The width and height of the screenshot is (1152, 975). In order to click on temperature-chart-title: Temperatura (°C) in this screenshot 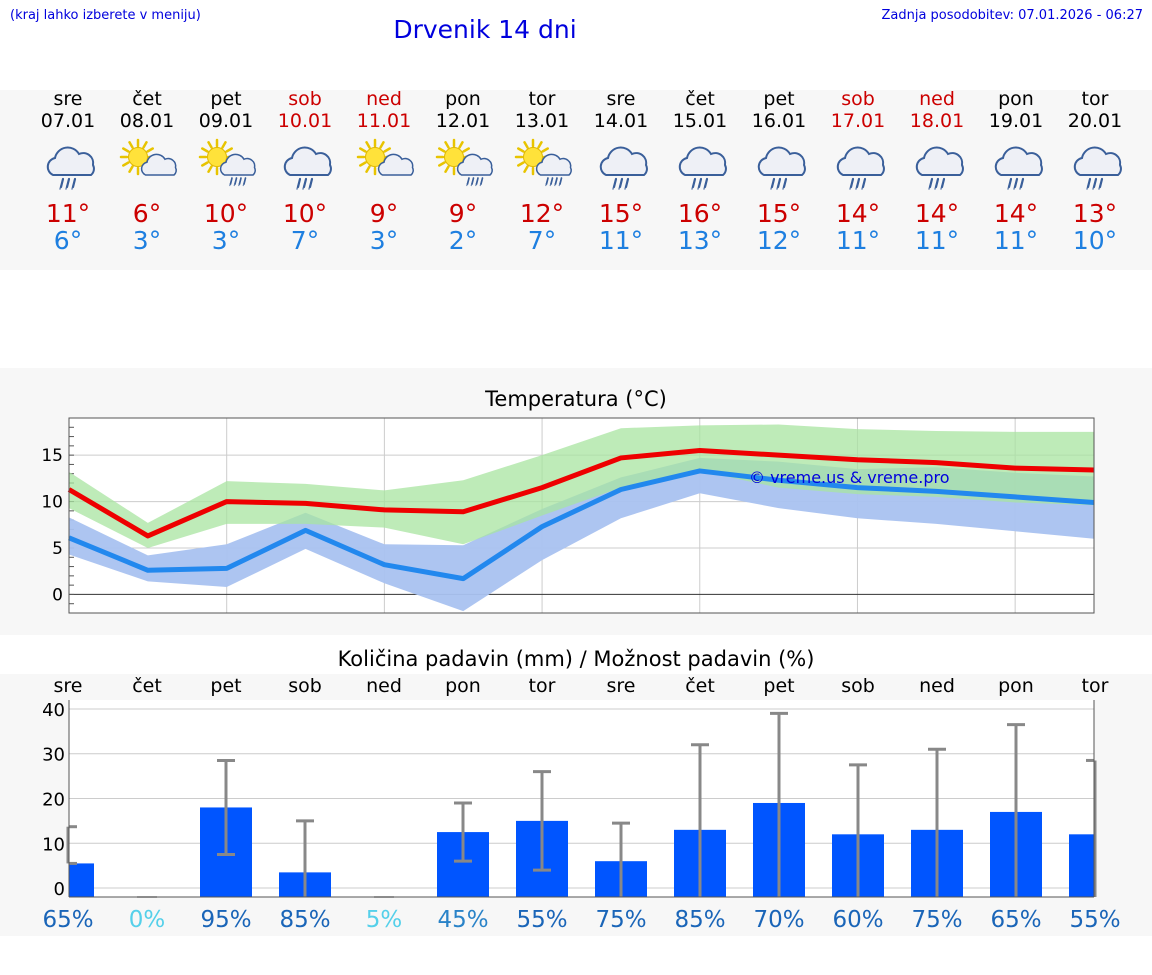, I will do `click(576, 399)`.